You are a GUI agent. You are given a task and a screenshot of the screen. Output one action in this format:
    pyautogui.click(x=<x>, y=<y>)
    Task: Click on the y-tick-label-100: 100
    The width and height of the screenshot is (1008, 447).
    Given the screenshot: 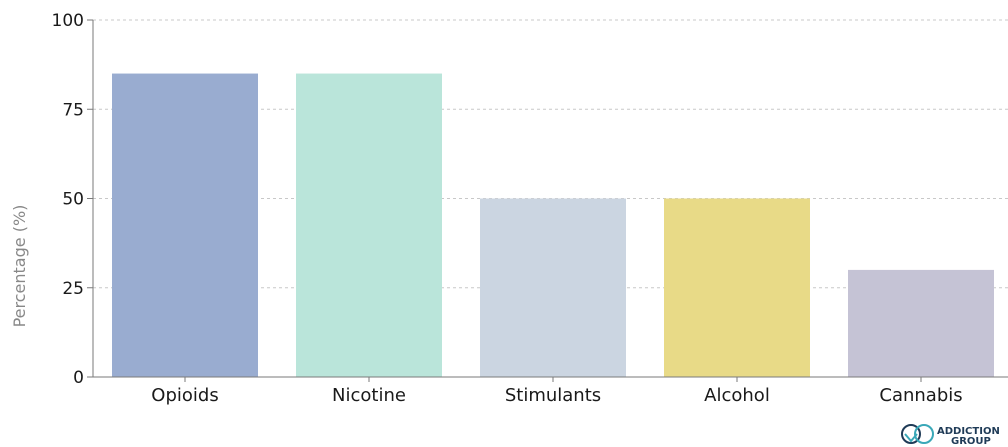 What is the action you would take?
    pyautogui.click(x=68, y=21)
    